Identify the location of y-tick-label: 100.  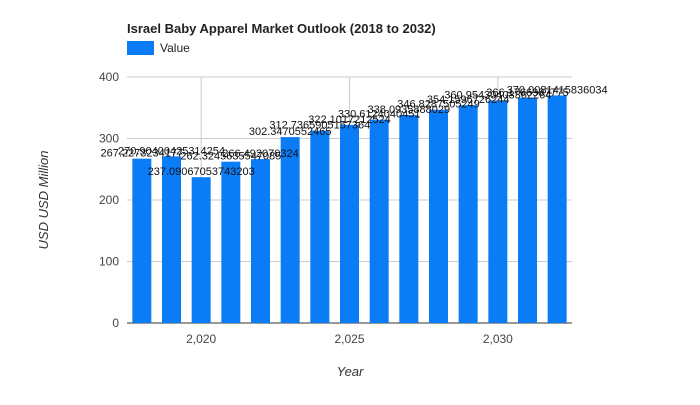
(109, 262).